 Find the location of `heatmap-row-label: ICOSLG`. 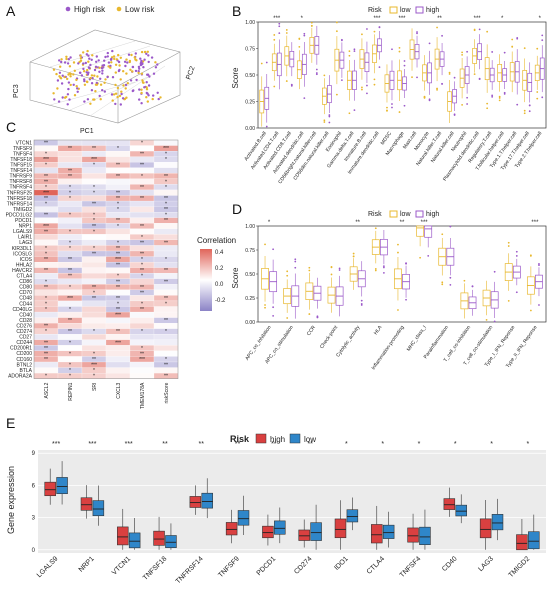

heatmap-row-label: ICOSLG is located at coordinates (22, 254).